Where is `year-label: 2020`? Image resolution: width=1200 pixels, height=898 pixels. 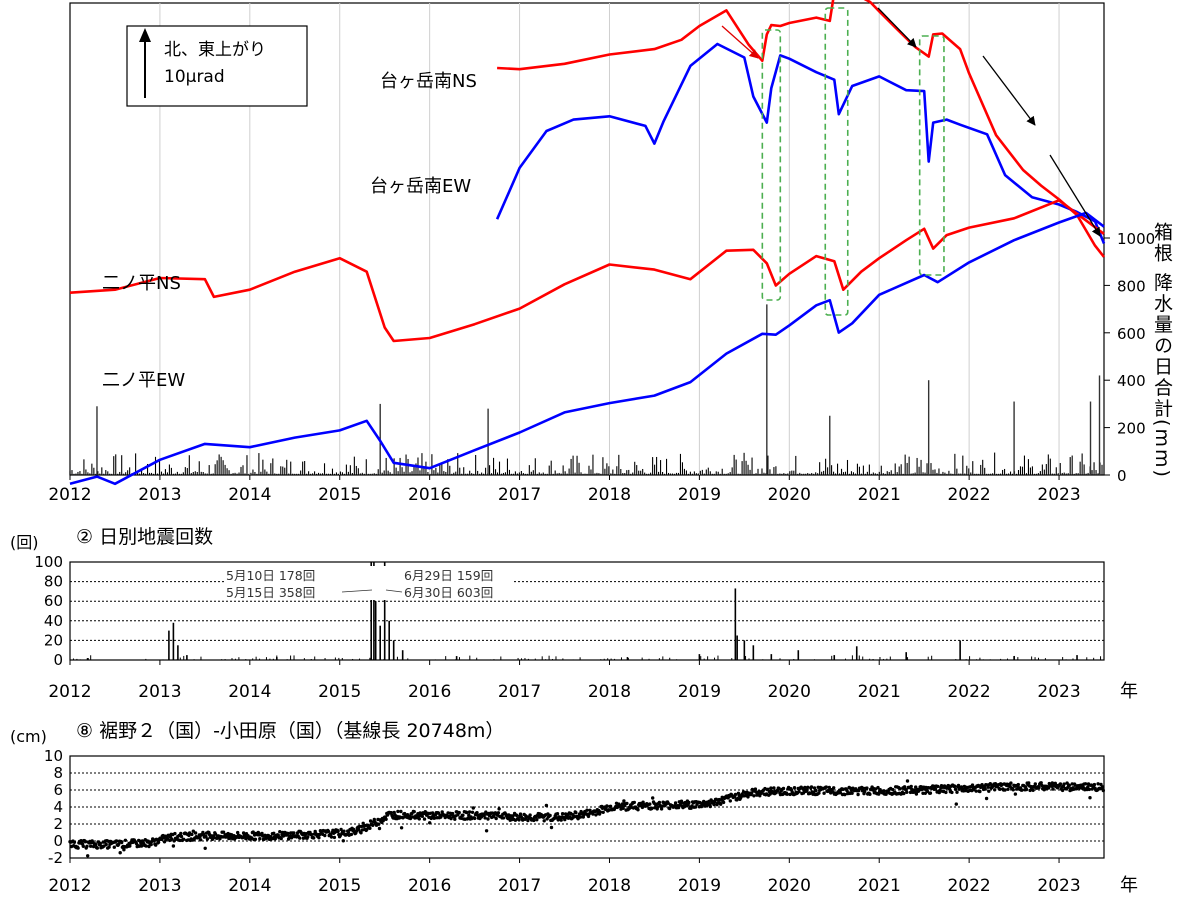 year-label: 2020 is located at coordinates (789, 692).